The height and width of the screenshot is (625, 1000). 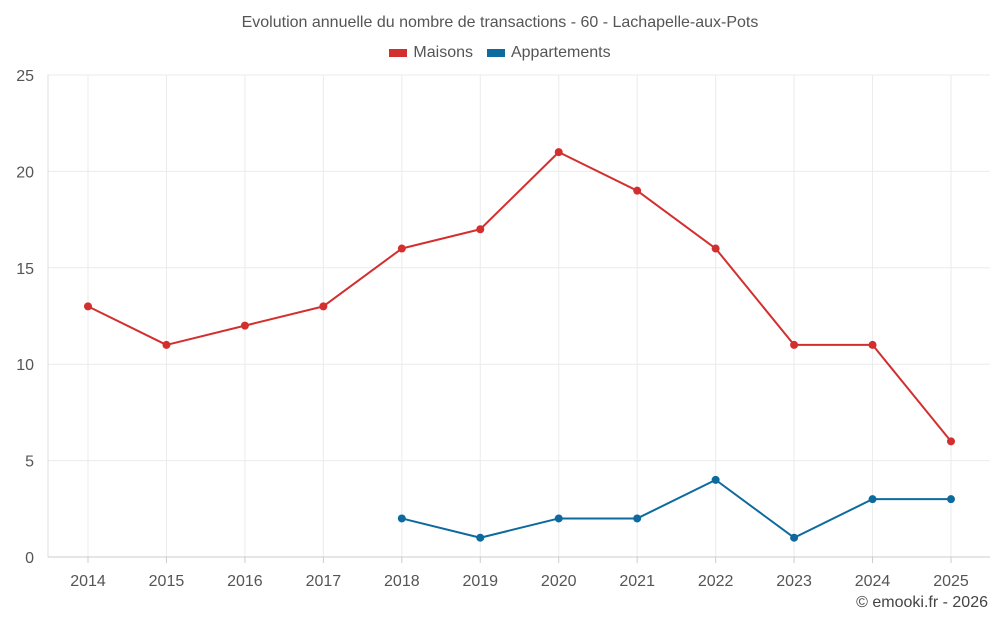 I want to click on x-tick-label: 2025, so click(x=951, y=581).